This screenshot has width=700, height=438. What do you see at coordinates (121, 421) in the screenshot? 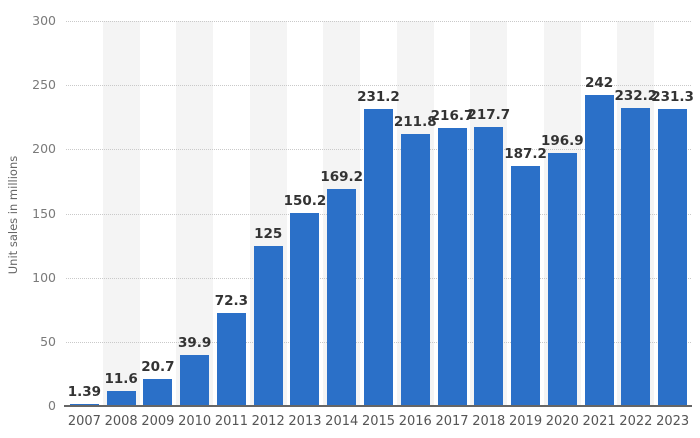
I see `x-axis-tick-label: 2008` at bounding box center [121, 421].